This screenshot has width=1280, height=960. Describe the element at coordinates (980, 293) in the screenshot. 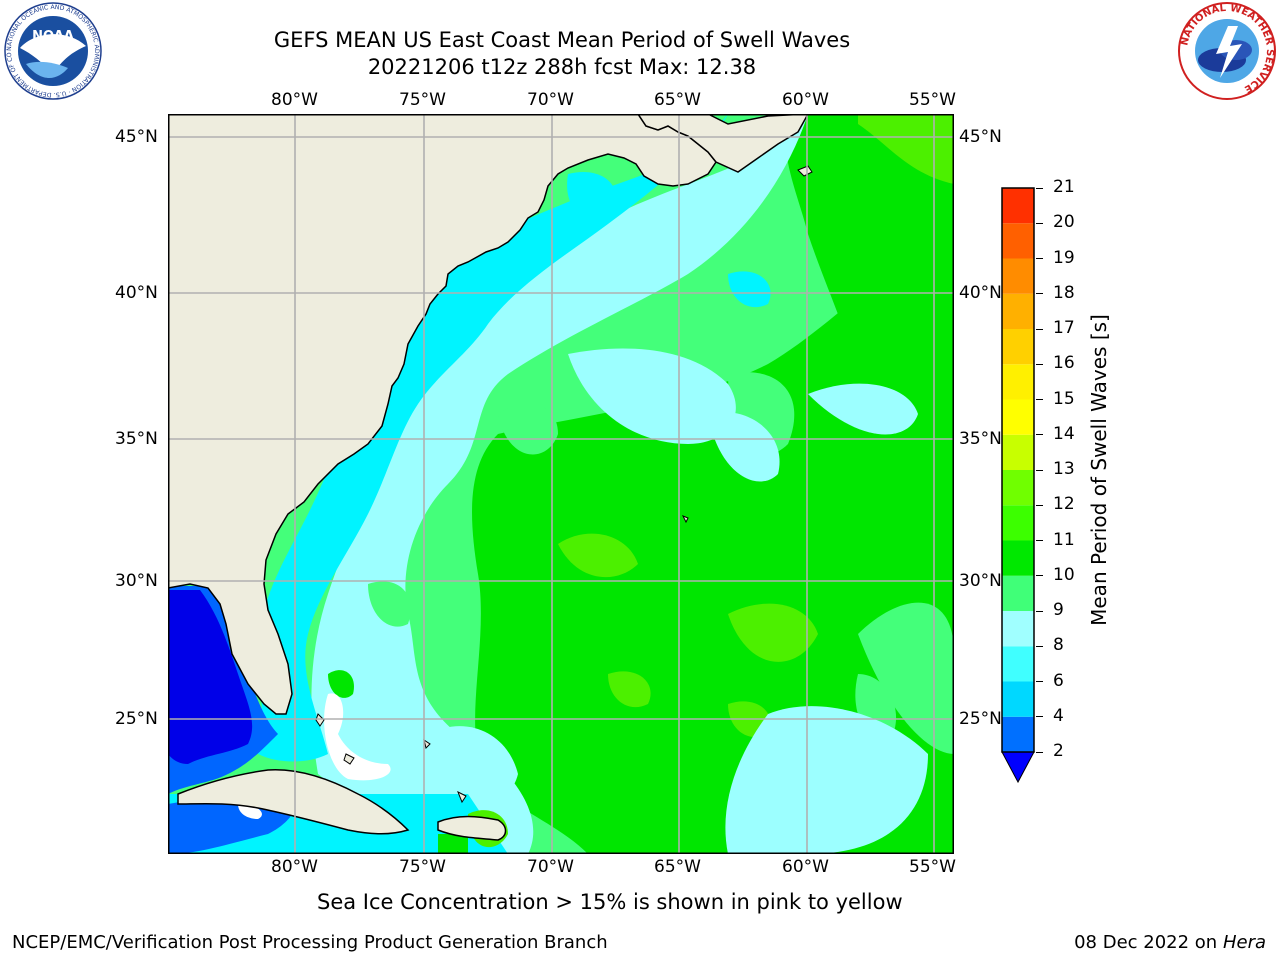

I see `lat-label-right-40n: 40°N` at that location.